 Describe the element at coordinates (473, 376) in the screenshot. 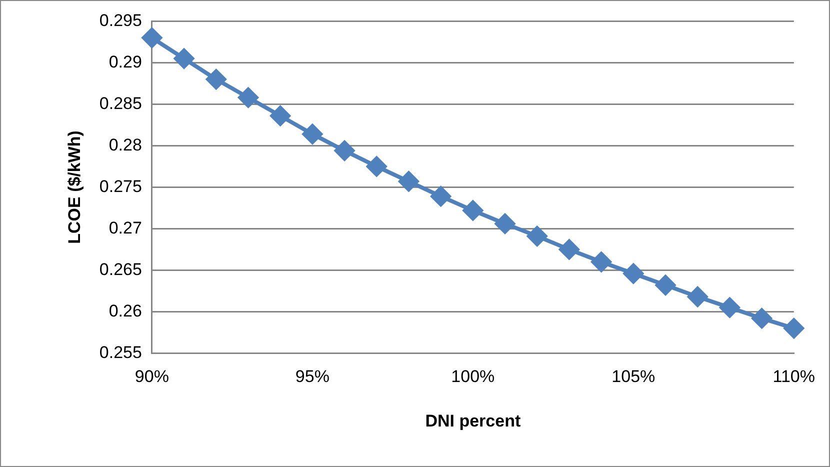

I see `x-tick-label: 100%` at that location.